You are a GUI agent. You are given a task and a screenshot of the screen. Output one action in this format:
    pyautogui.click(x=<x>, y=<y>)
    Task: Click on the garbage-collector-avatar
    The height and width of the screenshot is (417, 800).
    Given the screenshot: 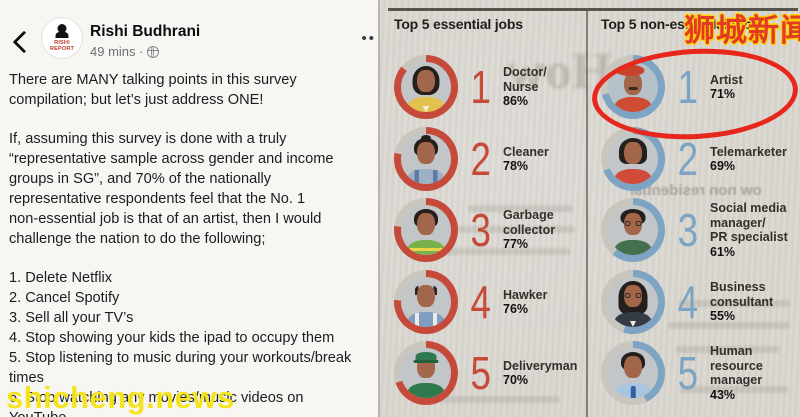 What is the action you would take?
    pyautogui.click(x=426, y=230)
    